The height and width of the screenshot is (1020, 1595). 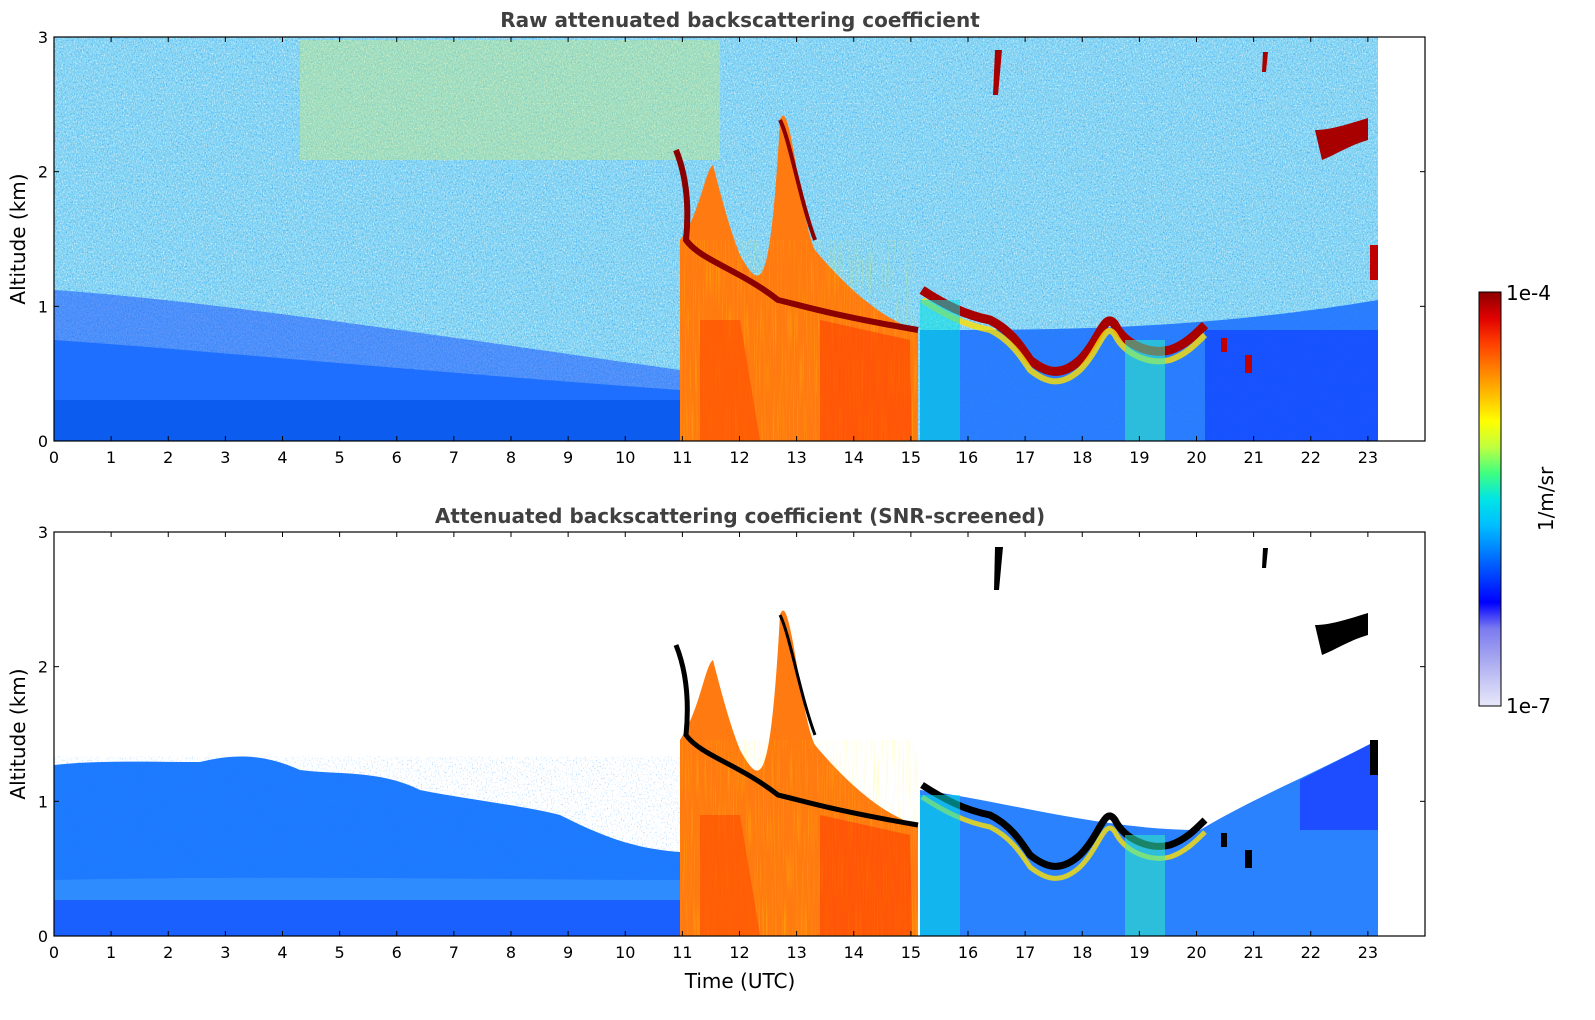 I want to click on panel1-upper-cloud, so click(x=1341, y=139).